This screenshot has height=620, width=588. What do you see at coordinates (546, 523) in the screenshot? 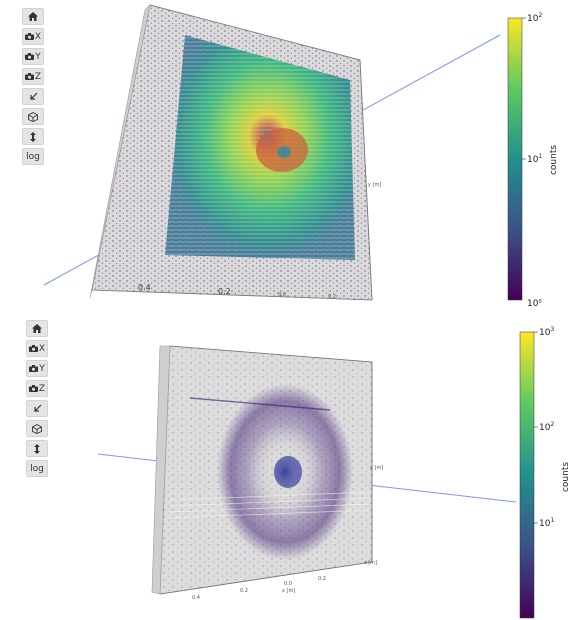
I see `colorbar-tick-low: 101` at bounding box center [546, 523].